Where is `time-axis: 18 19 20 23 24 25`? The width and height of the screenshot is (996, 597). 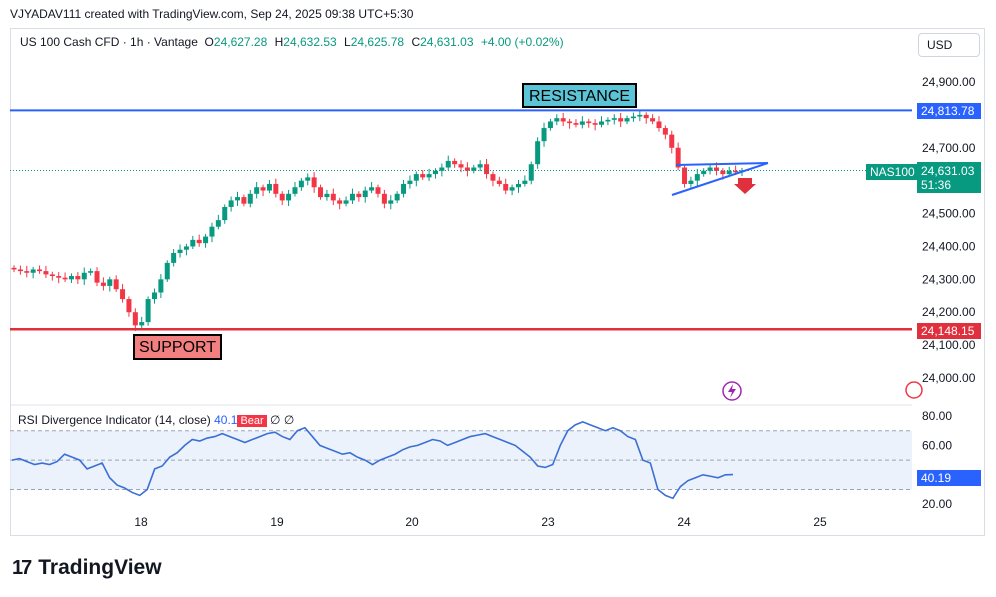
time-axis: 18 19 20 23 24 25 is located at coordinates (480, 522).